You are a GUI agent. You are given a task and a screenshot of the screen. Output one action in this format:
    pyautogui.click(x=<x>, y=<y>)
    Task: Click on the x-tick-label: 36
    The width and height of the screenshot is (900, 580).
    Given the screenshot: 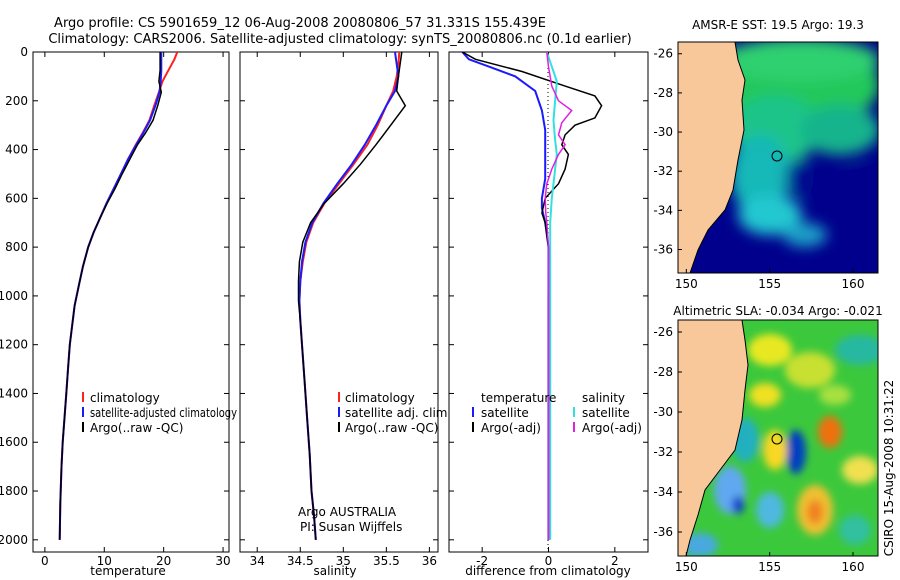 What is the action you would take?
    pyautogui.click(x=429, y=561)
    